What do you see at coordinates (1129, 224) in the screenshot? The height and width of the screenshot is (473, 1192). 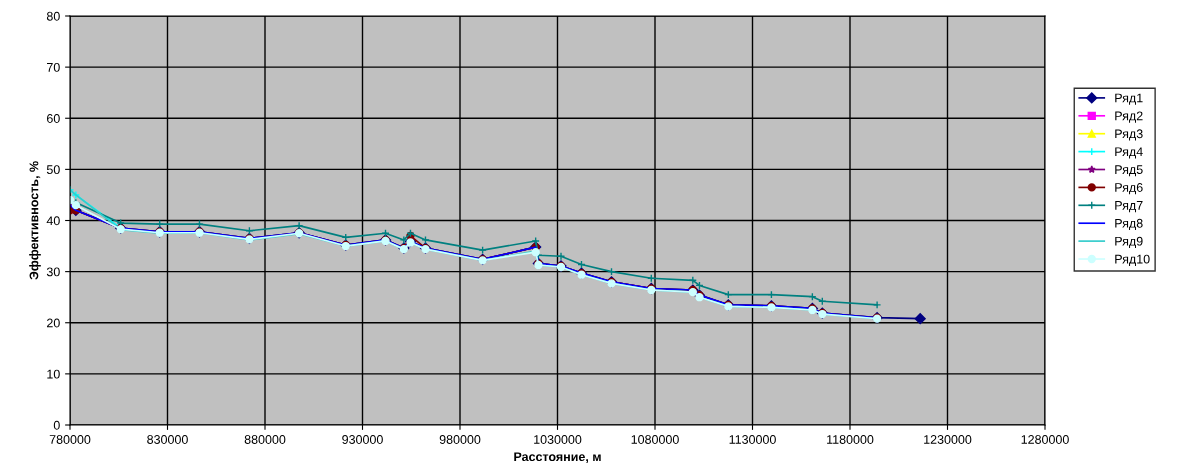 I see `legend-label: Ряд8` at bounding box center [1129, 224].